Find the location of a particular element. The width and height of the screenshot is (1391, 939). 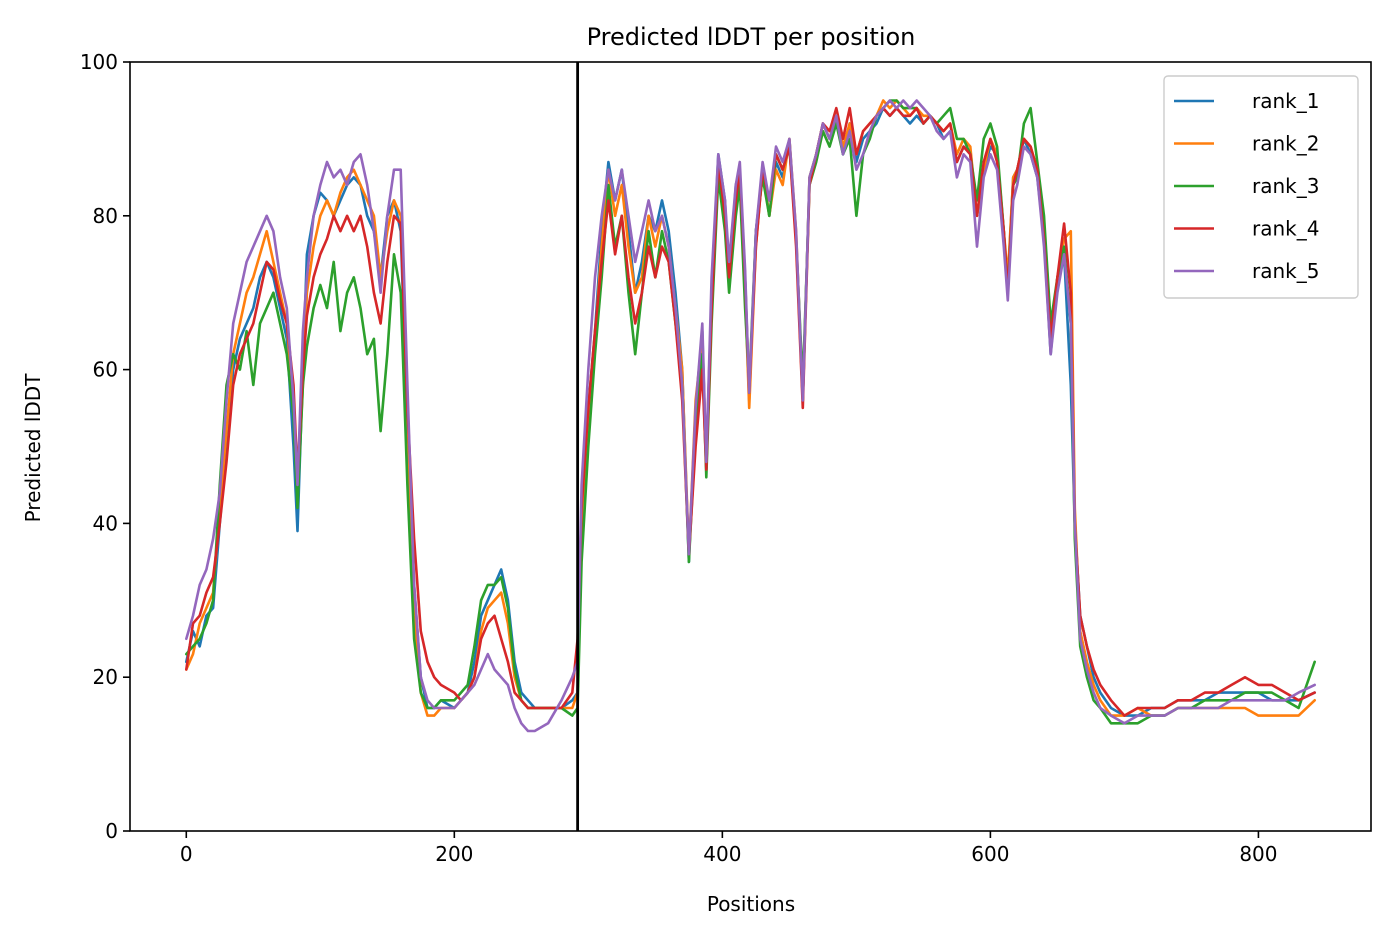

y-tick-label: 100 is located at coordinates (99, 62).